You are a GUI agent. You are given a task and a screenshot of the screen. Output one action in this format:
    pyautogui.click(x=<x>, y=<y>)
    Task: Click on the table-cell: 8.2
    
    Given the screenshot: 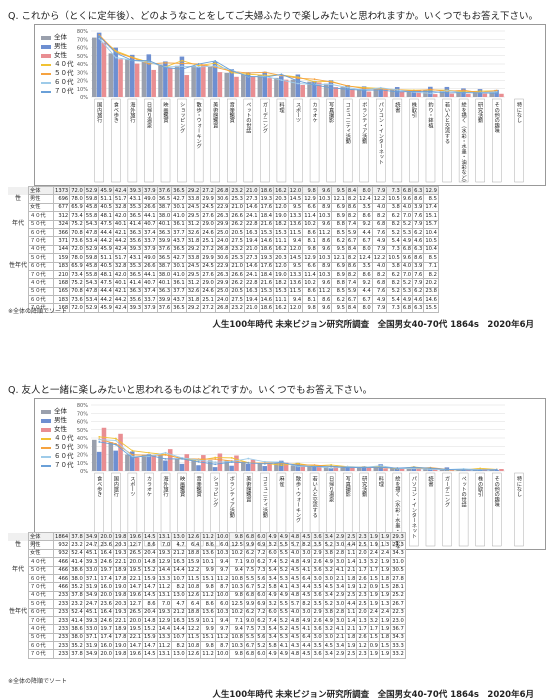 What is the action you would take?
    pyautogui.click(x=306, y=545)
    